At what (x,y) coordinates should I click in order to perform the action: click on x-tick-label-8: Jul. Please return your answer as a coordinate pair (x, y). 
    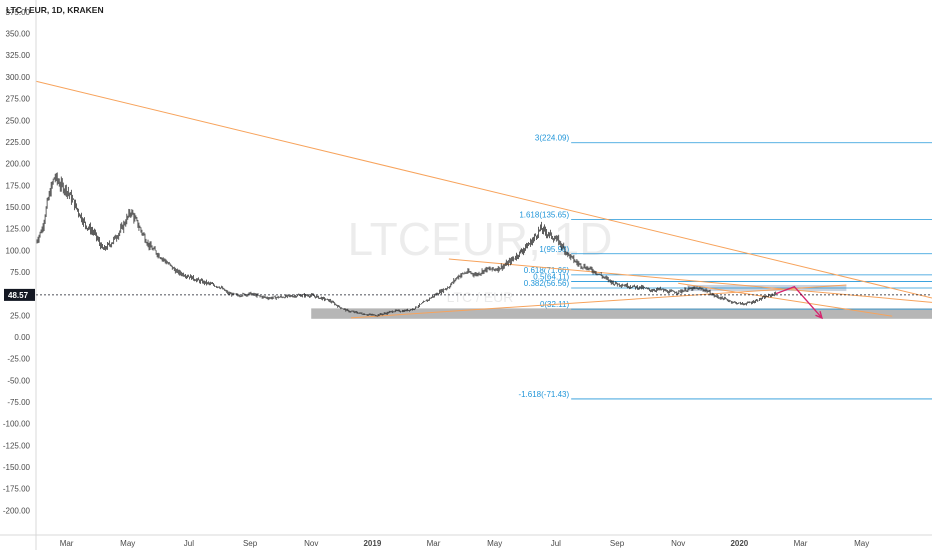
    Looking at the image, I should click on (556, 543).